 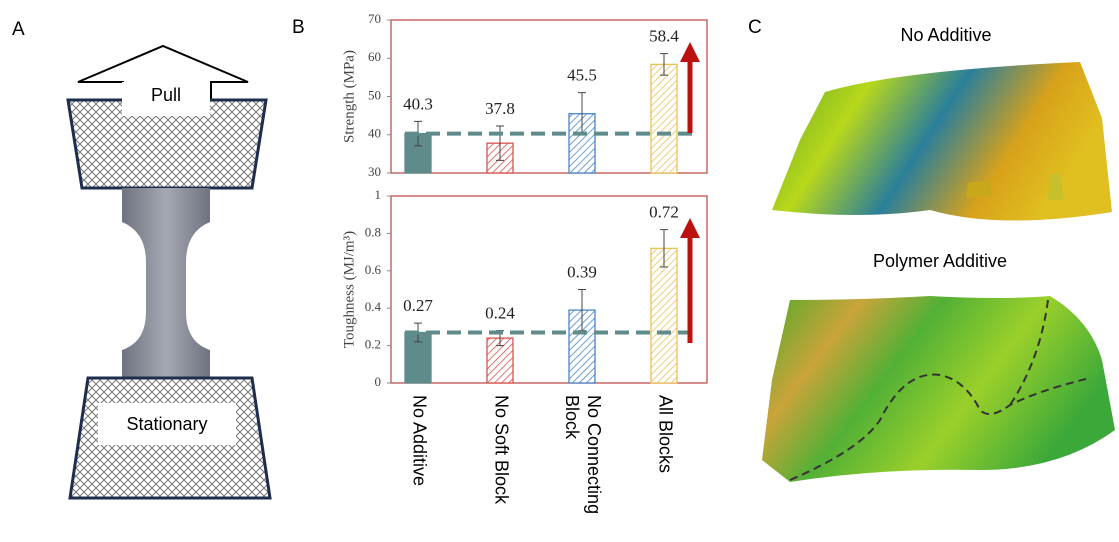 What do you see at coordinates (374, 18) in the screenshot?
I see `y-tick-label: 70` at bounding box center [374, 18].